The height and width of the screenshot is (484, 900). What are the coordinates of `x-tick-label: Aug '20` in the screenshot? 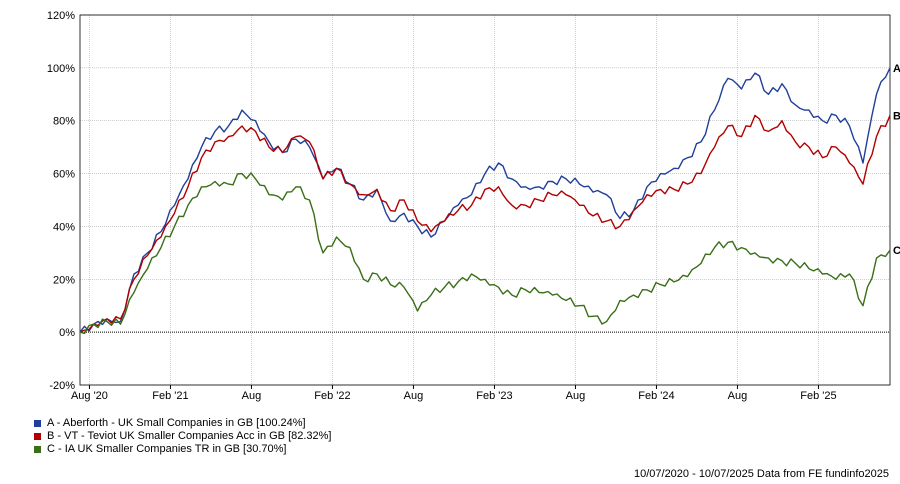 It's located at (89, 396).